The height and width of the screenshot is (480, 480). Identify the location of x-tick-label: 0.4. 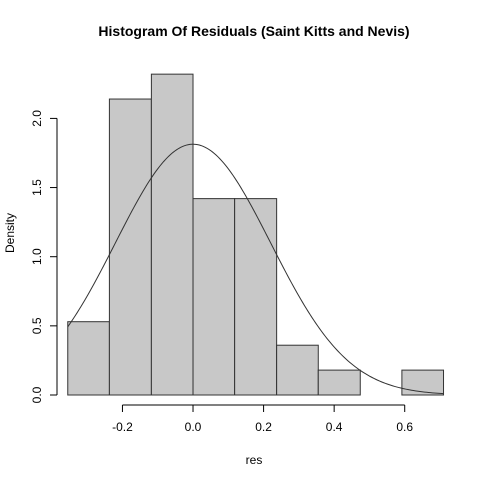
(334, 427).